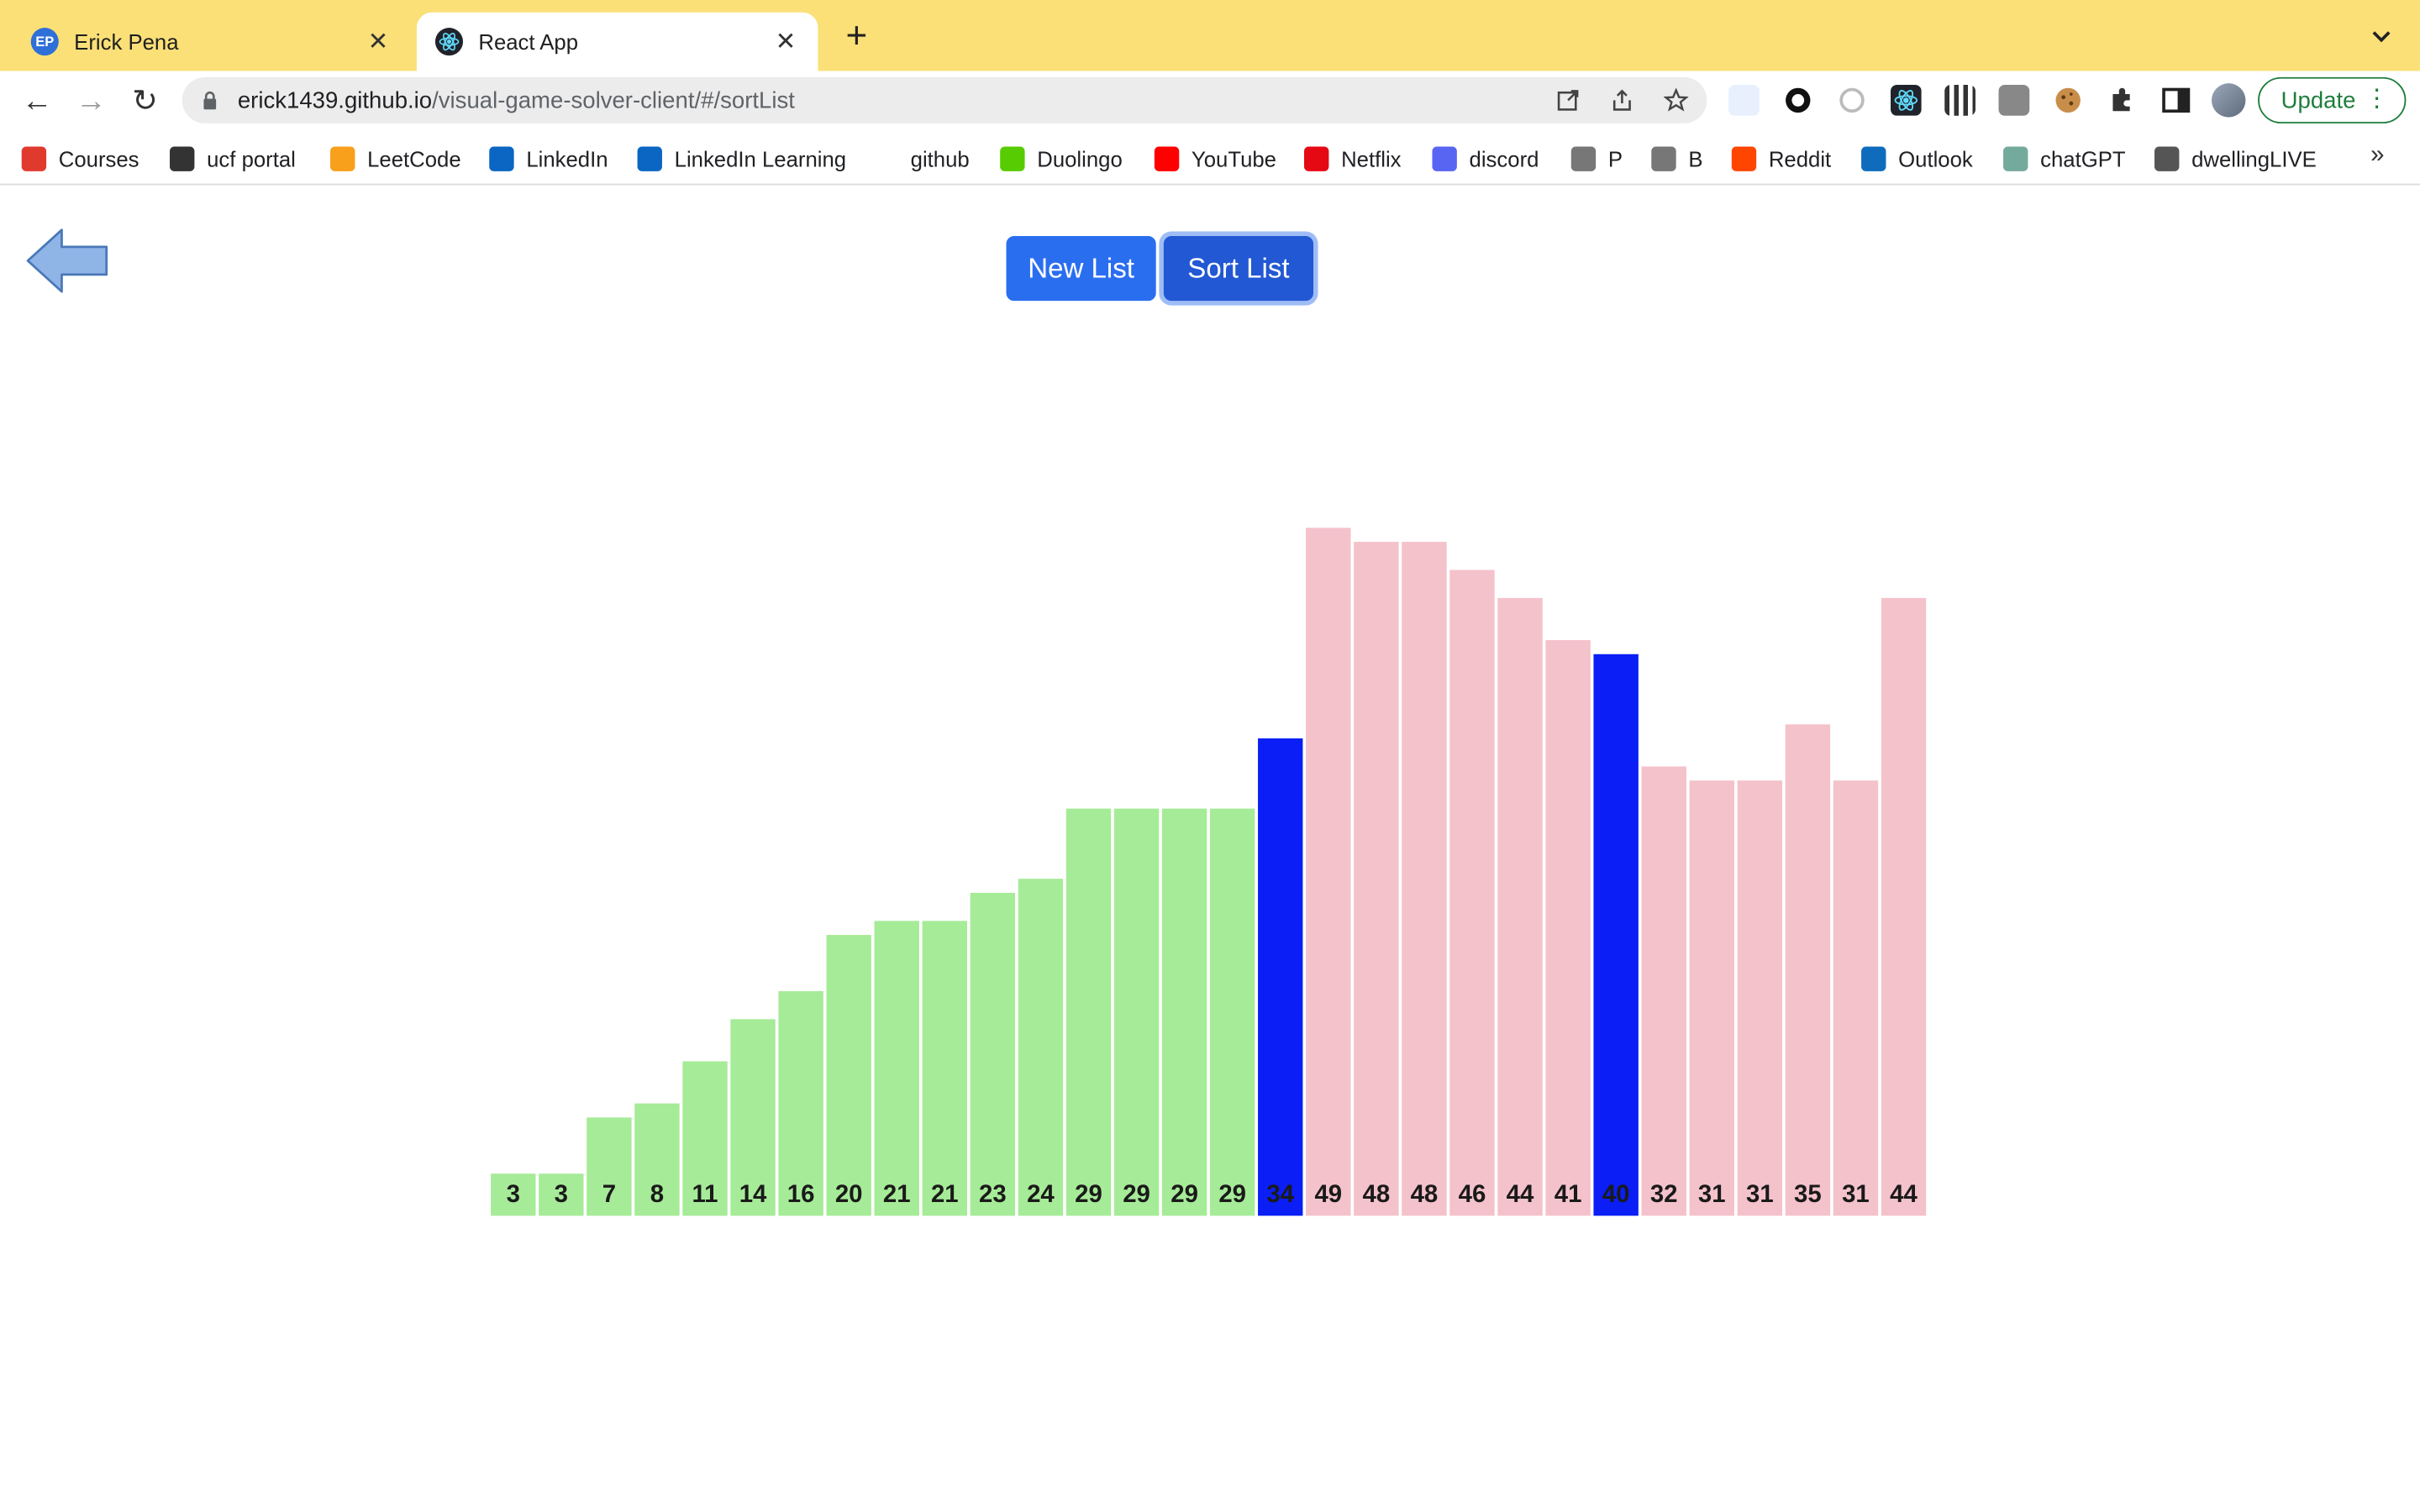 The width and height of the screenshot is (2420, 1512). What do you see at coordinates (1041, 1194) in the screenshot?
I see `bar-label-11: 24` at bounding box center [1041, 1194].